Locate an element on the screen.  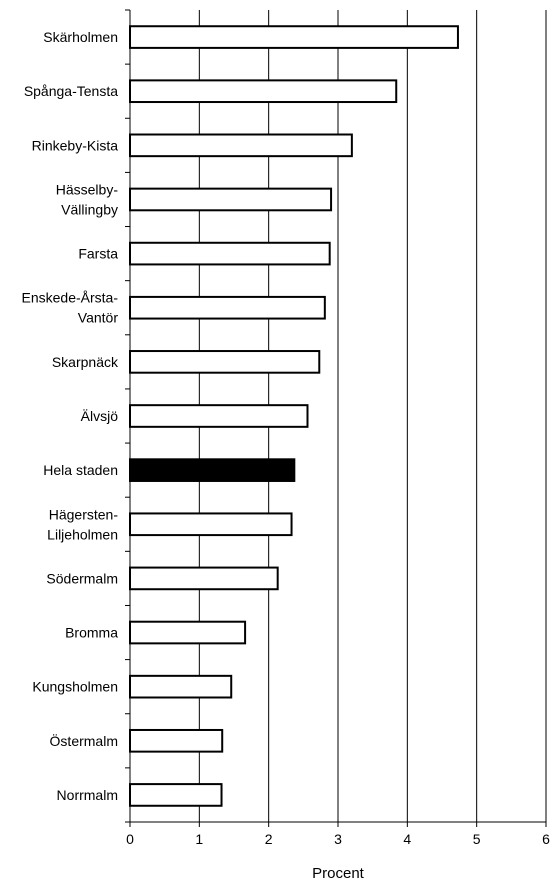
category-label: Östermalm is located at coordinates (84, 740).